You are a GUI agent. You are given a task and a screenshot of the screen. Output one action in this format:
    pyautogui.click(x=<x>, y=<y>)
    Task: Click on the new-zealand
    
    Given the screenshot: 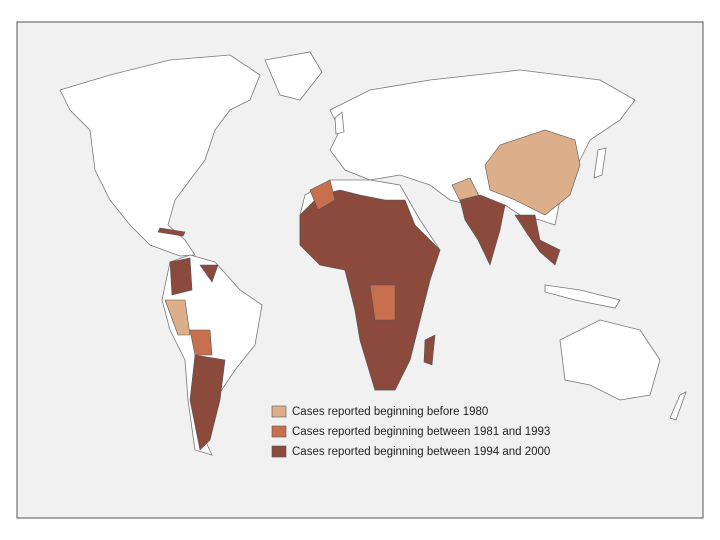 What is the action you would take?
    pyautogui.click(x=678, y=406)
    